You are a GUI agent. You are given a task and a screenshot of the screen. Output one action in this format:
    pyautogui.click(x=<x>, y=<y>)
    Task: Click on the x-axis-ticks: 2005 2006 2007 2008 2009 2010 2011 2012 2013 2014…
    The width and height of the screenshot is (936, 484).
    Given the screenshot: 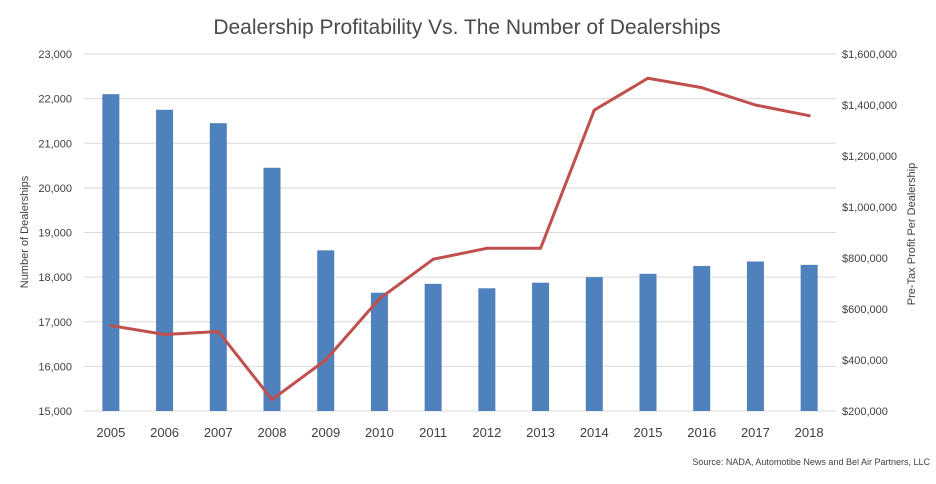 What is the action you would take?
    pyautogui.click(x=459, y=432)
    